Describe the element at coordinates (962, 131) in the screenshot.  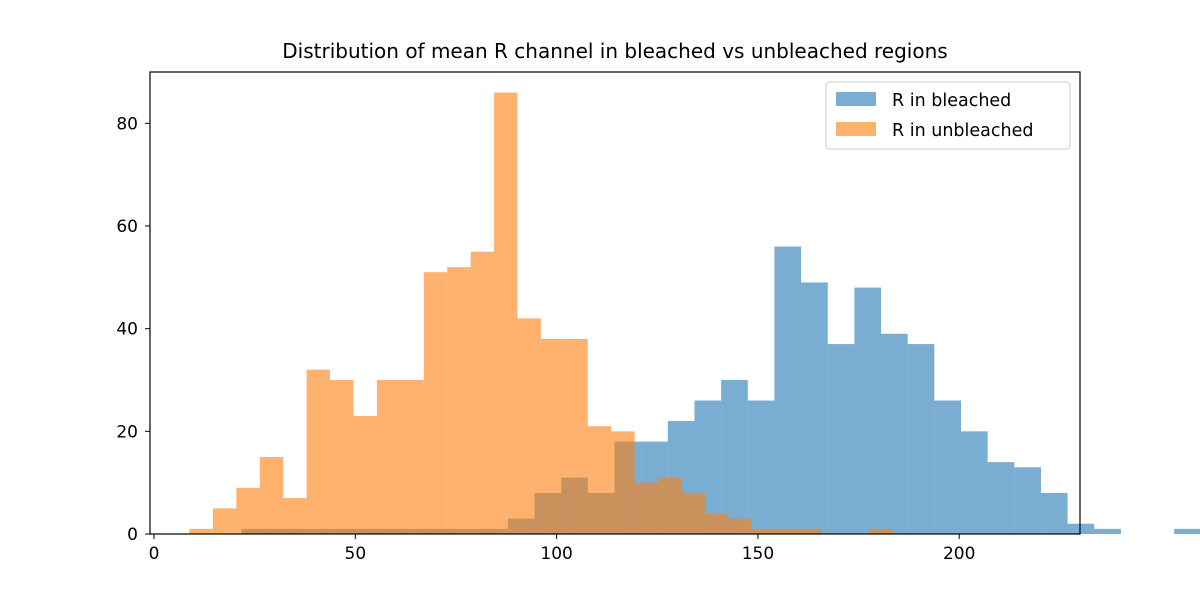
I see `legend-label-unbleached: R in unbleached` at that location.